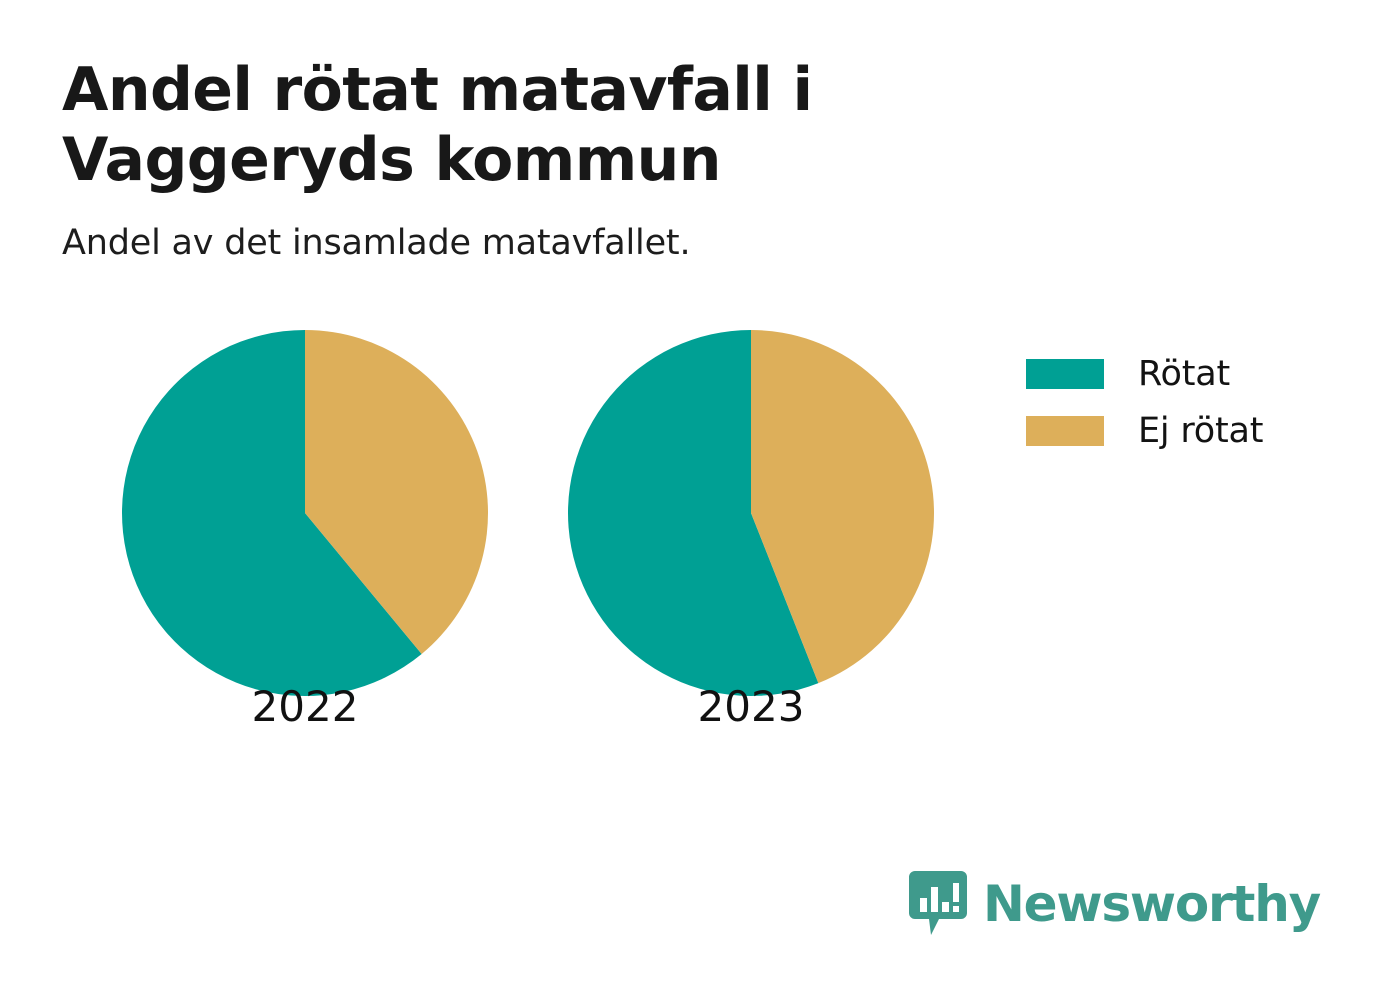 This screenshot has height=999, width=1382. What do you see at coordinates (305, 706) in the screenshot?
I see `pie-label-0: 2022` at bounding box center [305, 706].